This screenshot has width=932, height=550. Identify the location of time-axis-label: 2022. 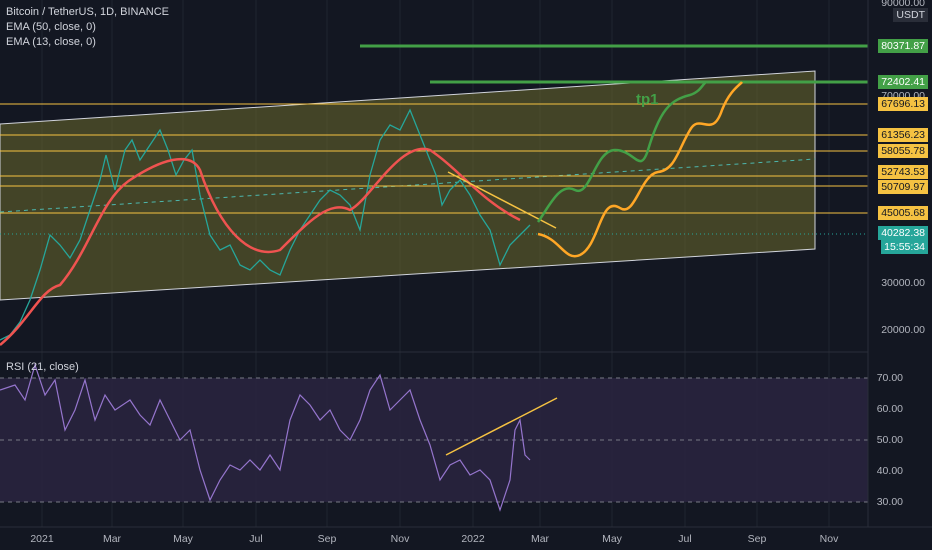
(473, 539).